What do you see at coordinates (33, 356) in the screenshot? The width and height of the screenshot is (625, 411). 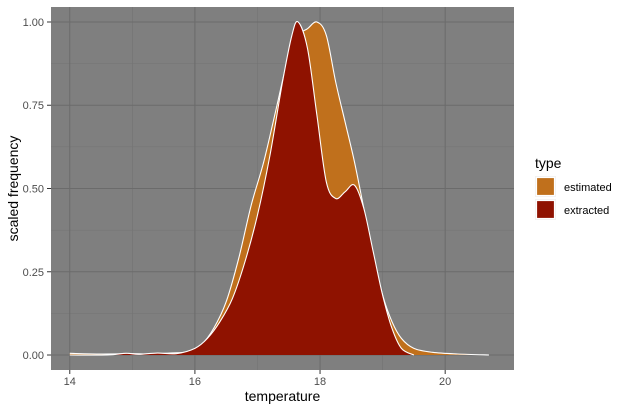 I see `y-tick-label: 0.00` at bounding box center [33, 356].